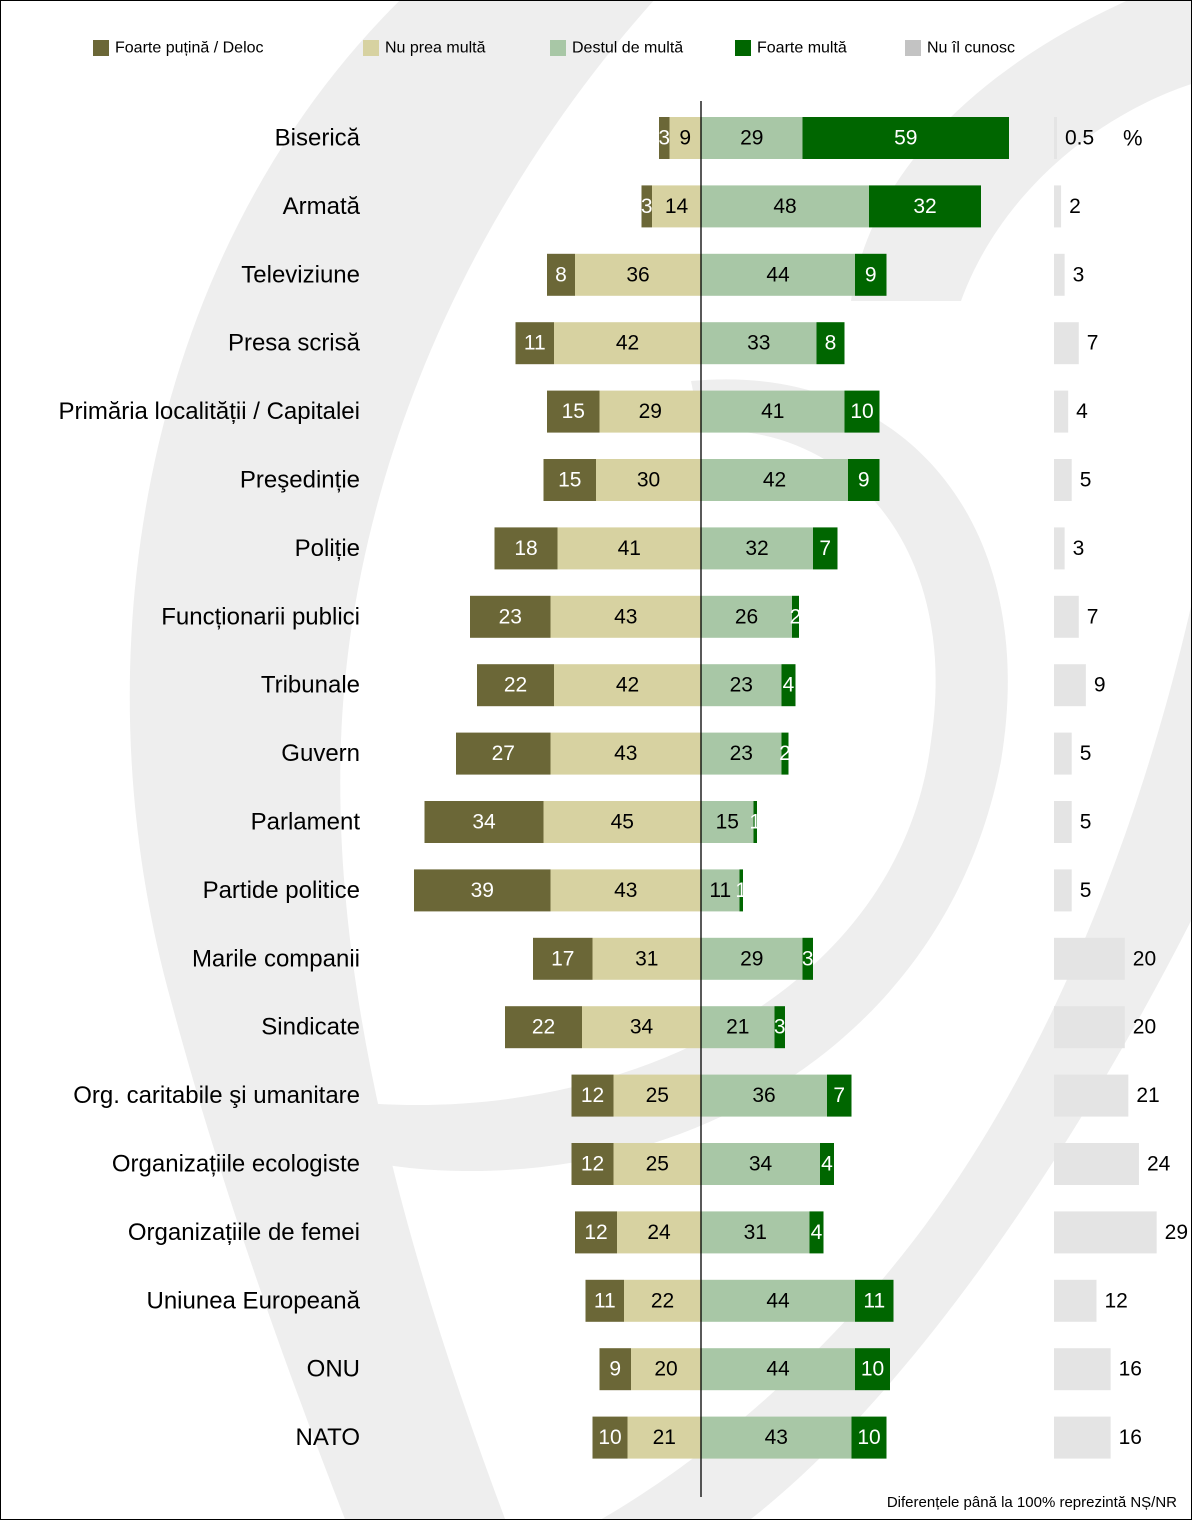  What do you see at coordinates (664, 138) in the screenshot?
I see `value-foarte-putina: 3` at bounding box center [664, 138].